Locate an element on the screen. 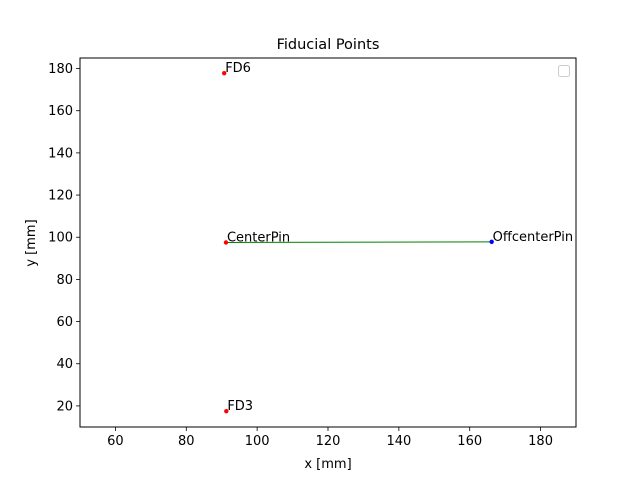 This screenshot has height=484, width=640. y-tick-label: 60 is located at coordinates (64, 322).